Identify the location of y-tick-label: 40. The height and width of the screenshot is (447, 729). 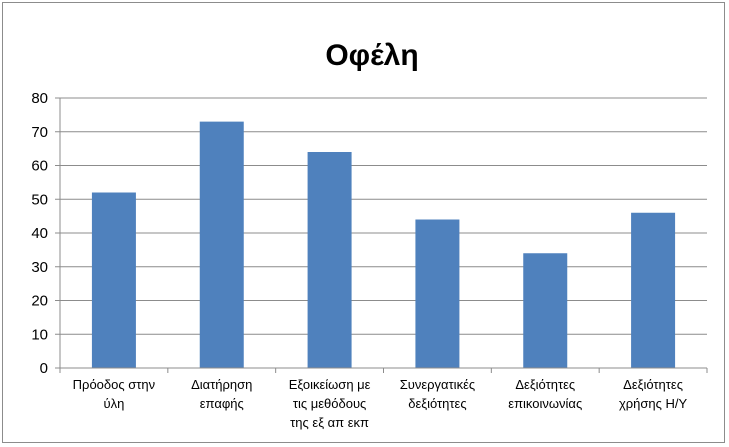
(39, 233).